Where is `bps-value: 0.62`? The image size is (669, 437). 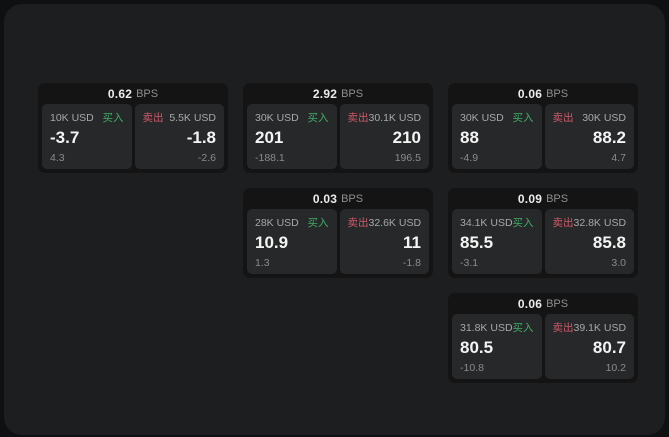 bps-value: 0.62 is located at coordinates (120, 93).